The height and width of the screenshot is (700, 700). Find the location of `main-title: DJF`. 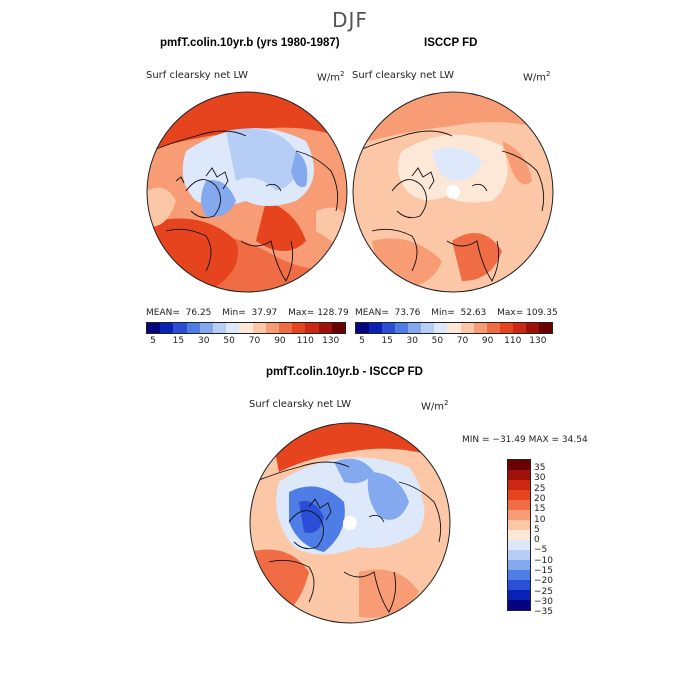

main-title: DJF is located at coordinates (350, 20).